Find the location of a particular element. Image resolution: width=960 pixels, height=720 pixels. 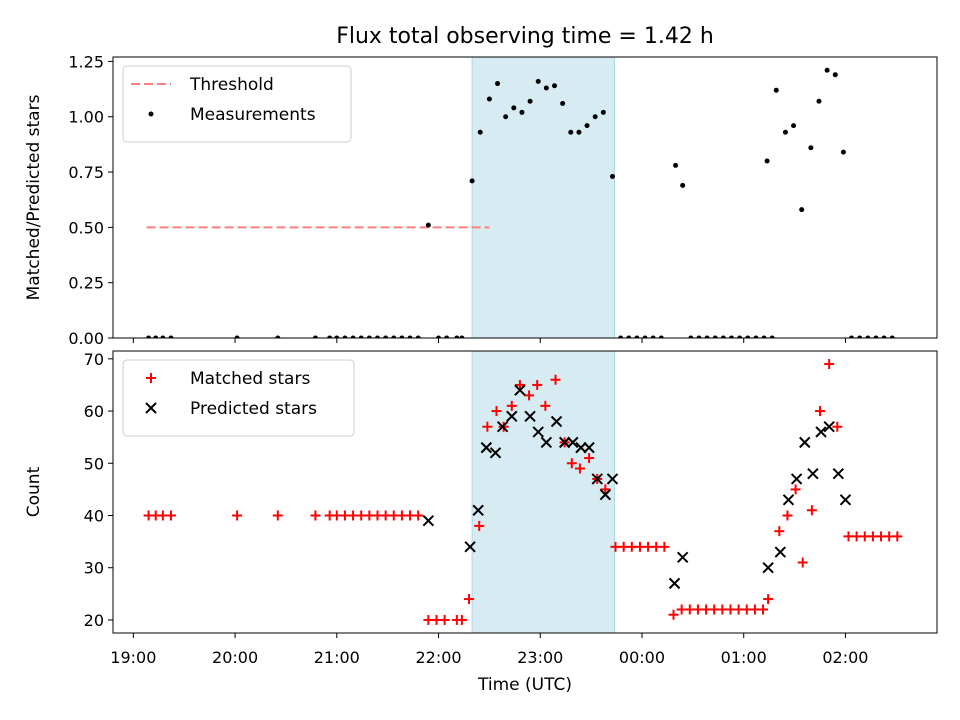

legend-matched-swatch is located at coordinates (151, 378).